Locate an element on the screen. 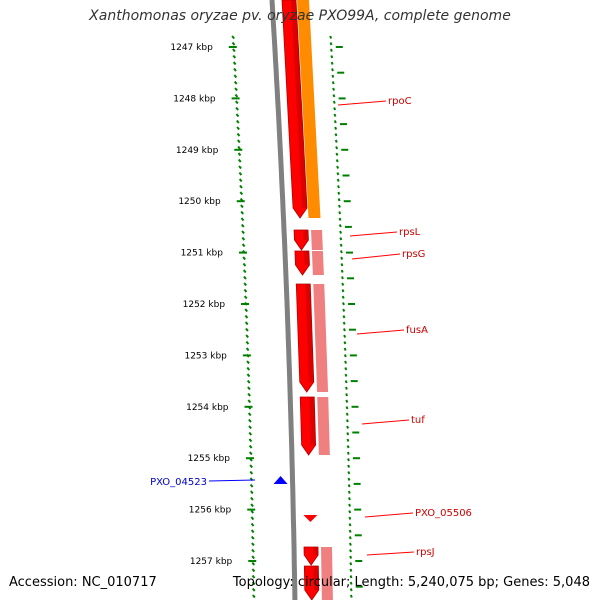 Image resolution: width=600 pixels, height=604 pixels. gene-label-rpsJ: rpsJ is located at coordinates (425, 552).